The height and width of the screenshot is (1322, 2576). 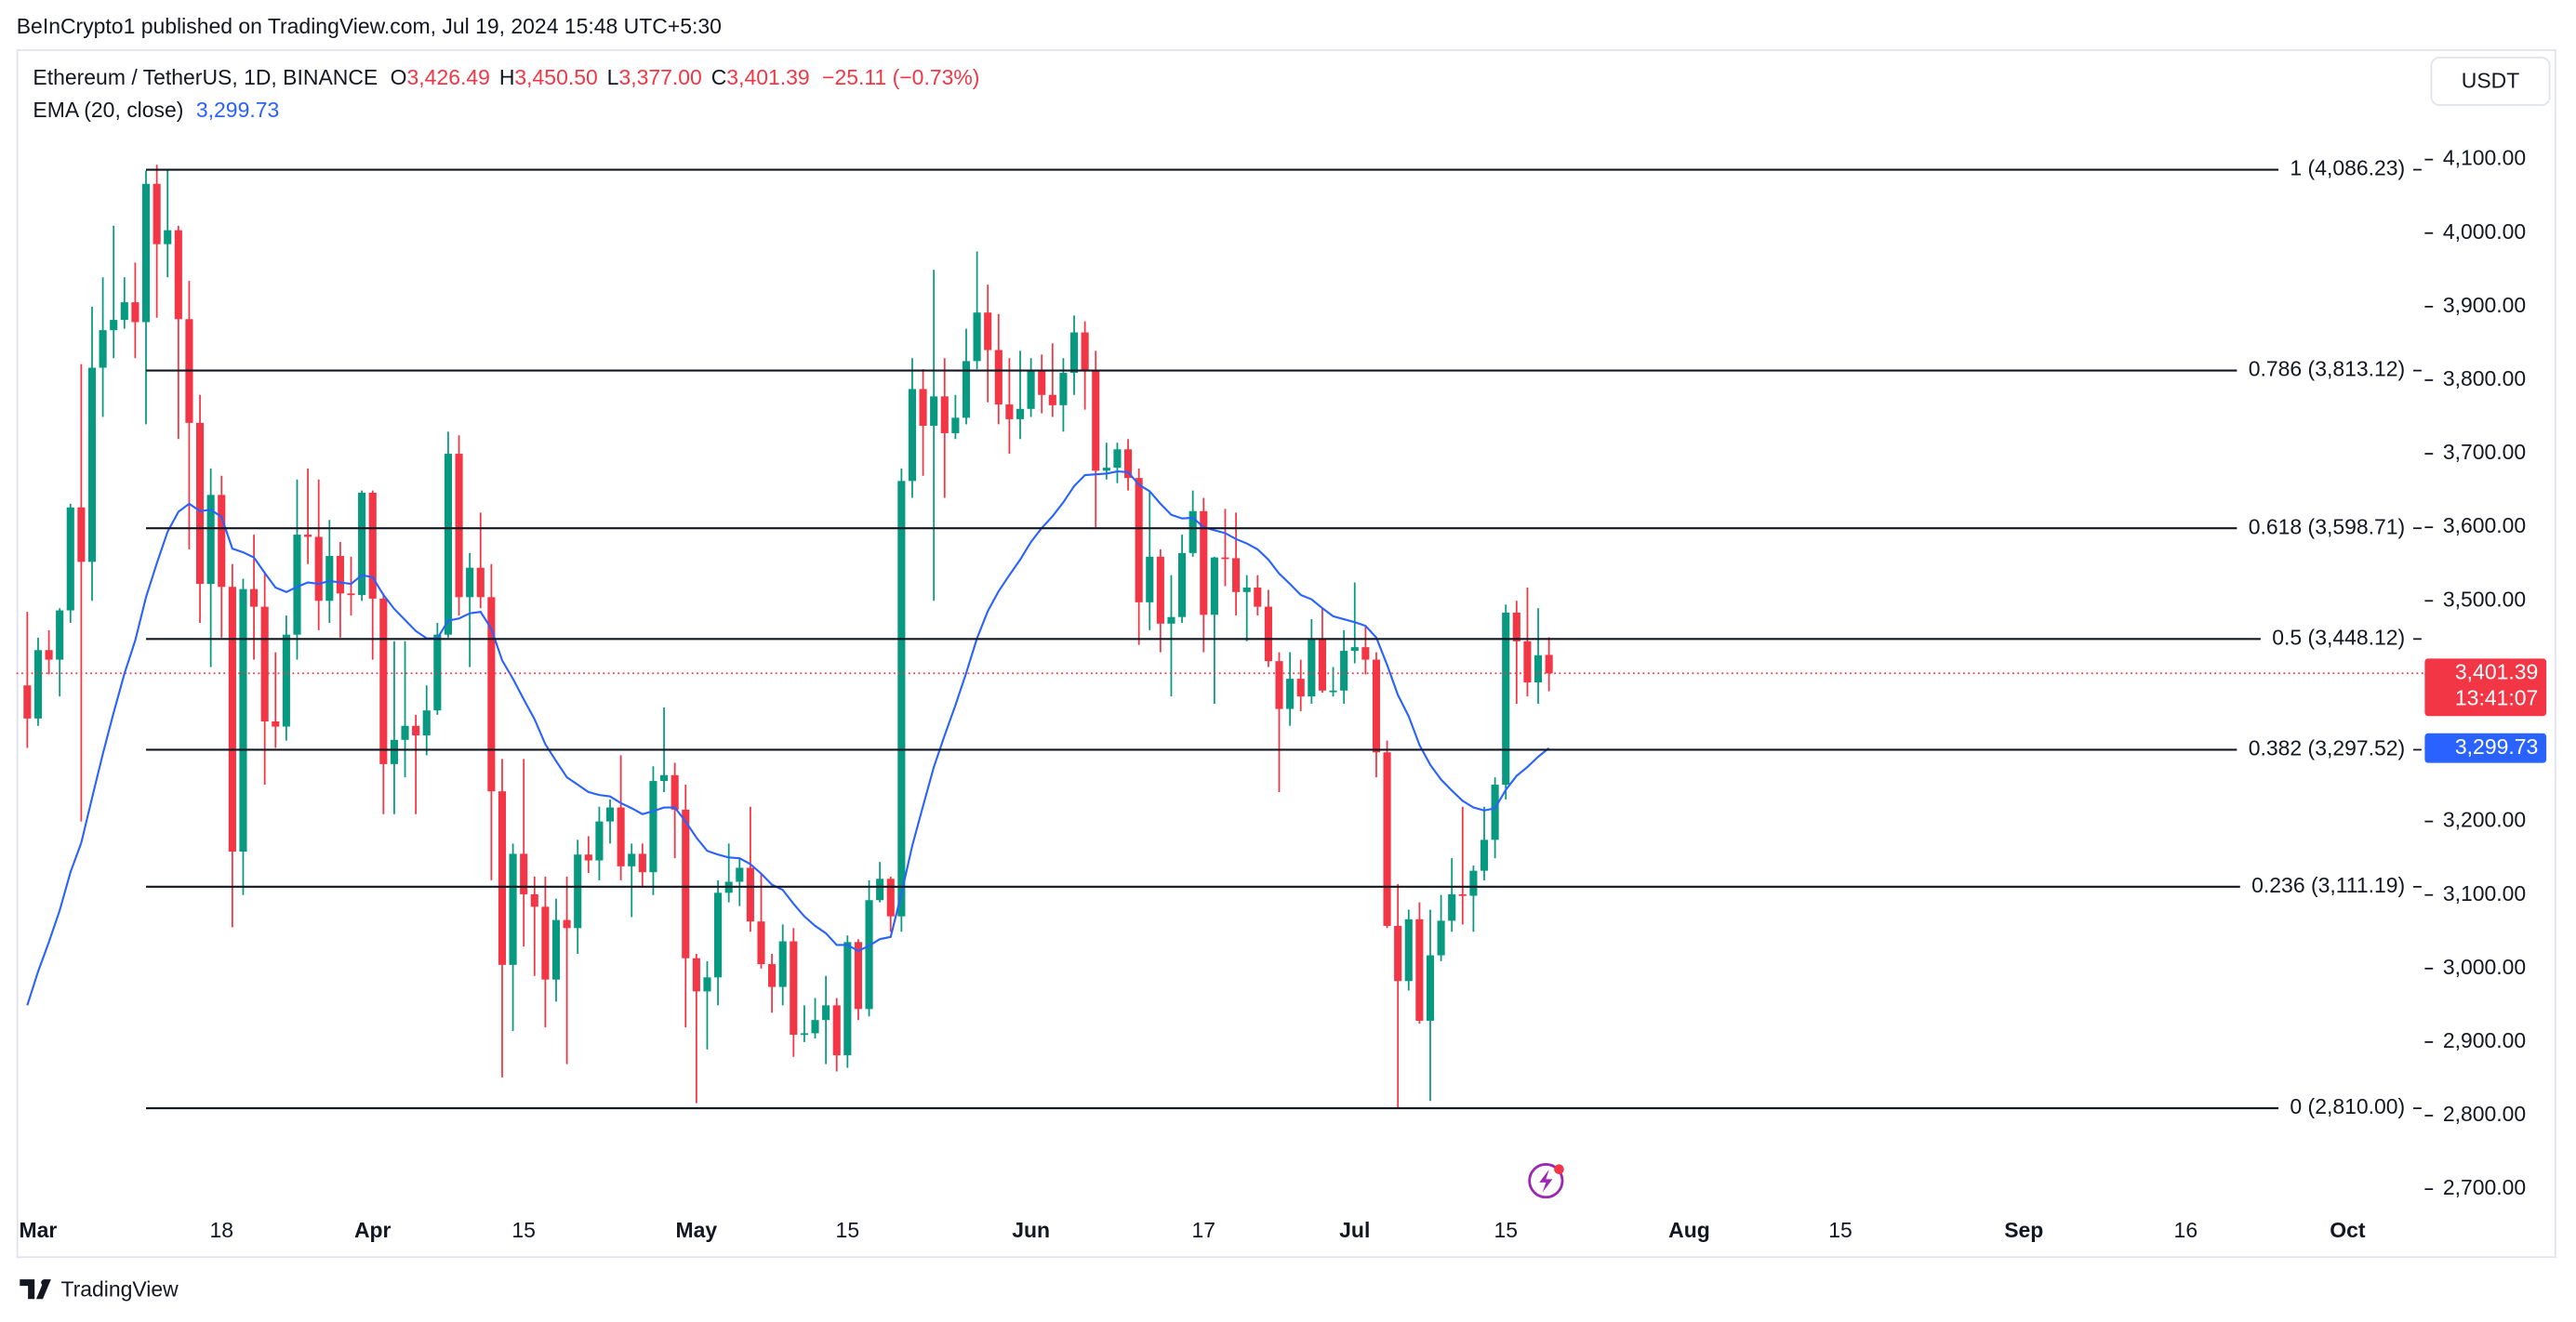 I want to click on currency-label: USDT, so click(x=2490, y=80).